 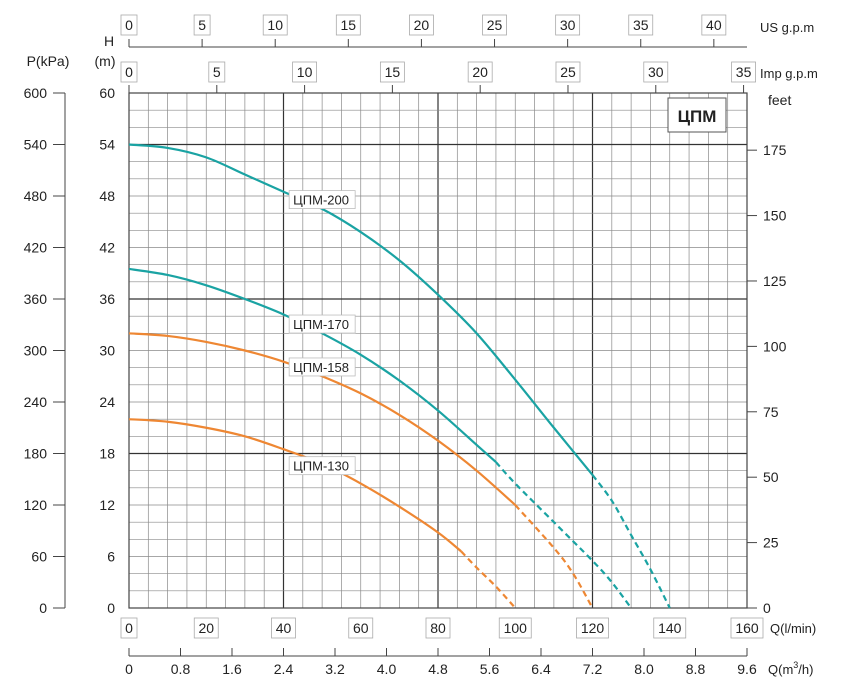 What do you see at coordinates (775, 216) in the screenshot?
I see `y-tick-label-feet: 150` at bounding box center [775, 216].